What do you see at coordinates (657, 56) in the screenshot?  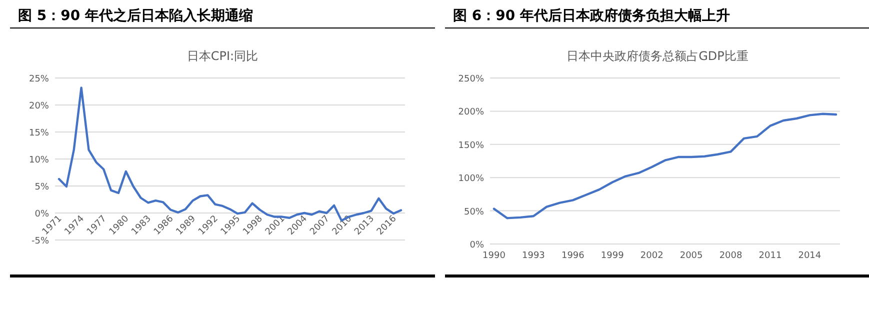 I see `chart-subtitle: 日本中央政府债务总额占GDP比重` at bounding box center [657, 56].